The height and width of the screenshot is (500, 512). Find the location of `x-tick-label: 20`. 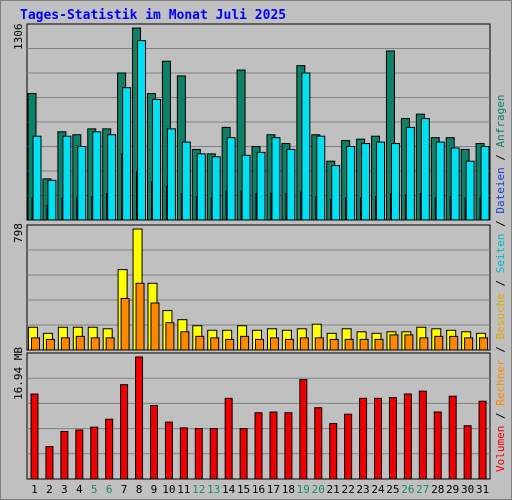

x-tick-label: 20 is located at coordinates (318, 489).